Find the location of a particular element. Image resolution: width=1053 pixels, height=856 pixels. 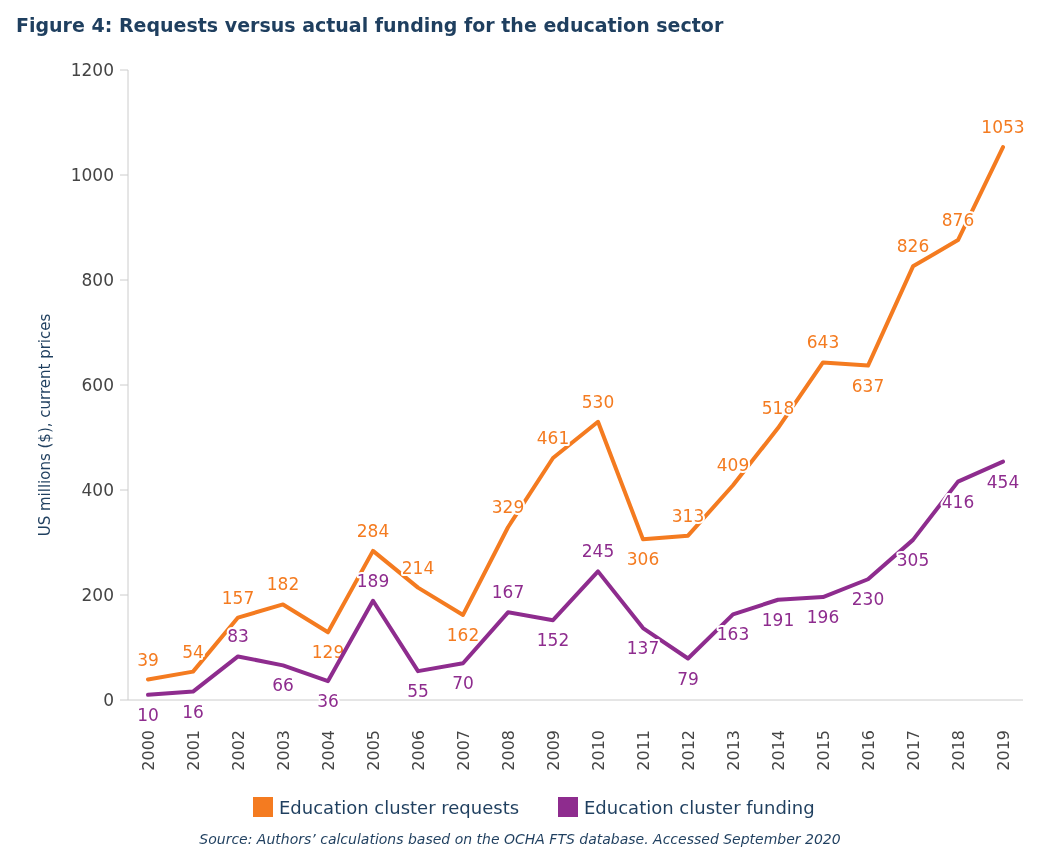

y-tick-label: 800 is located at coordinates (97, 280).